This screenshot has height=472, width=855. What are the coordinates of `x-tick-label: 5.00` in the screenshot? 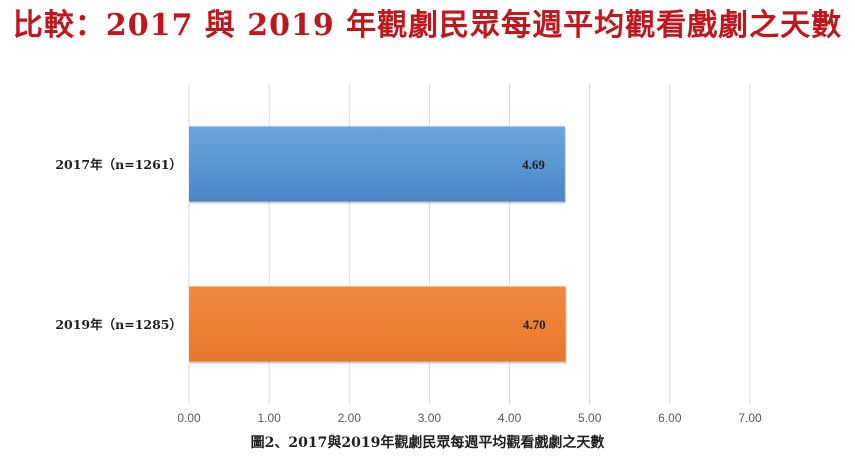 It's located at (590, 418).